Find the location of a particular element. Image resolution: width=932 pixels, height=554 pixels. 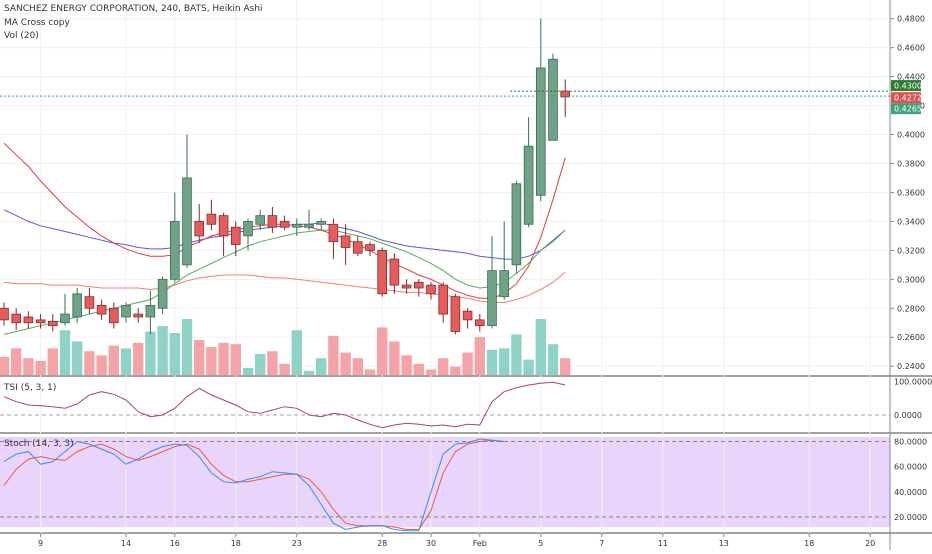

price-tick-label: 0.2600 is located at coordinates (911, 337).